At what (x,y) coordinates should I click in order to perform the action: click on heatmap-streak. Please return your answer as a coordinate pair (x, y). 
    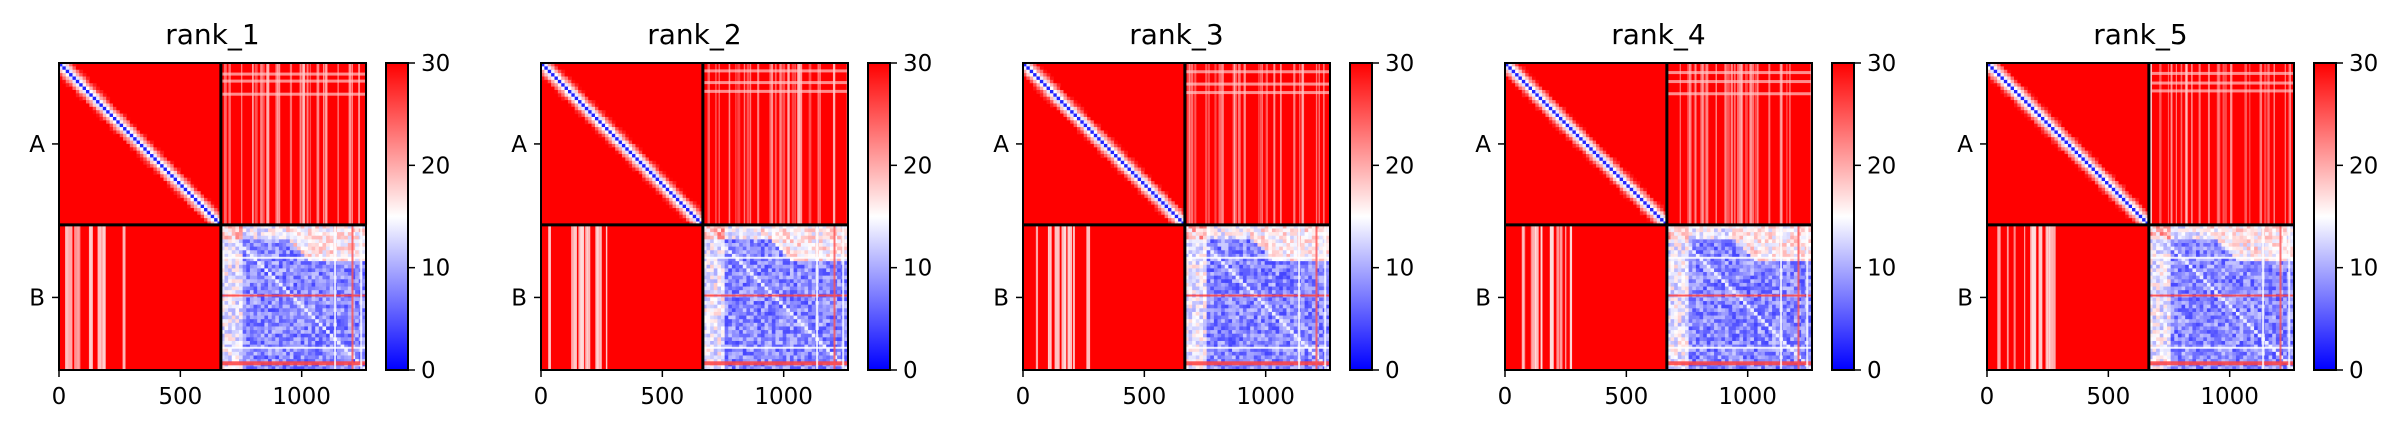
    Looking at the image, I should click on (1065, 297).